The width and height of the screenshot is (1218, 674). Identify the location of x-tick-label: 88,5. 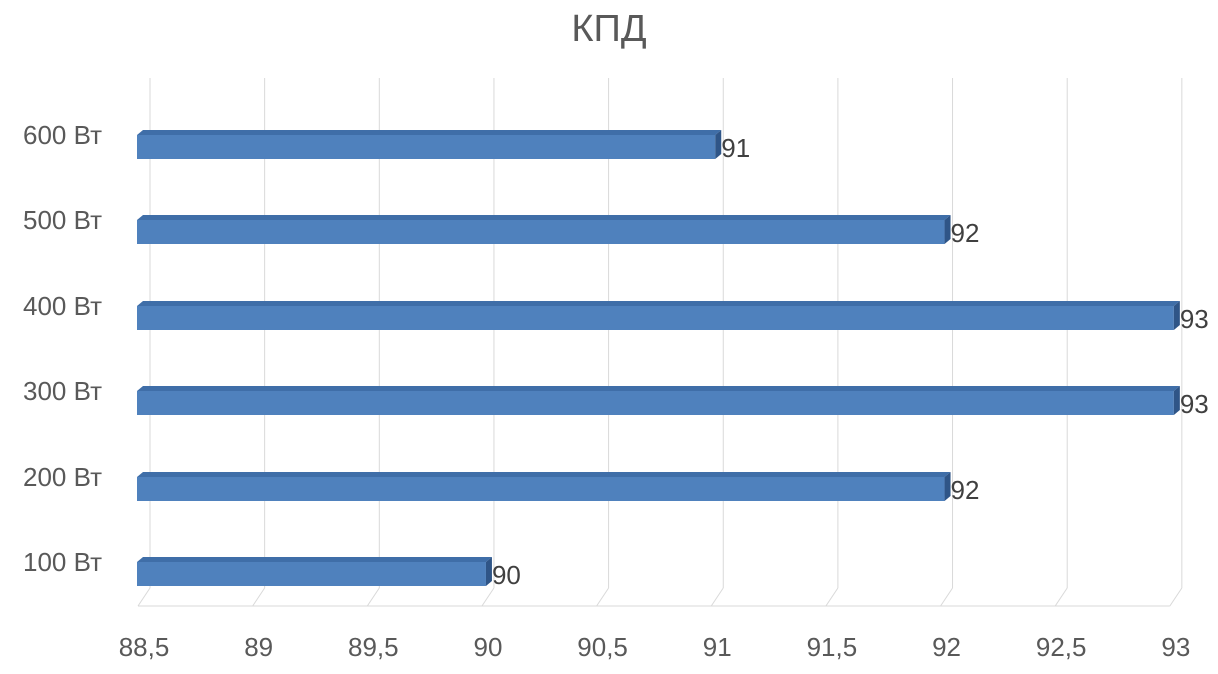
(144, 647).